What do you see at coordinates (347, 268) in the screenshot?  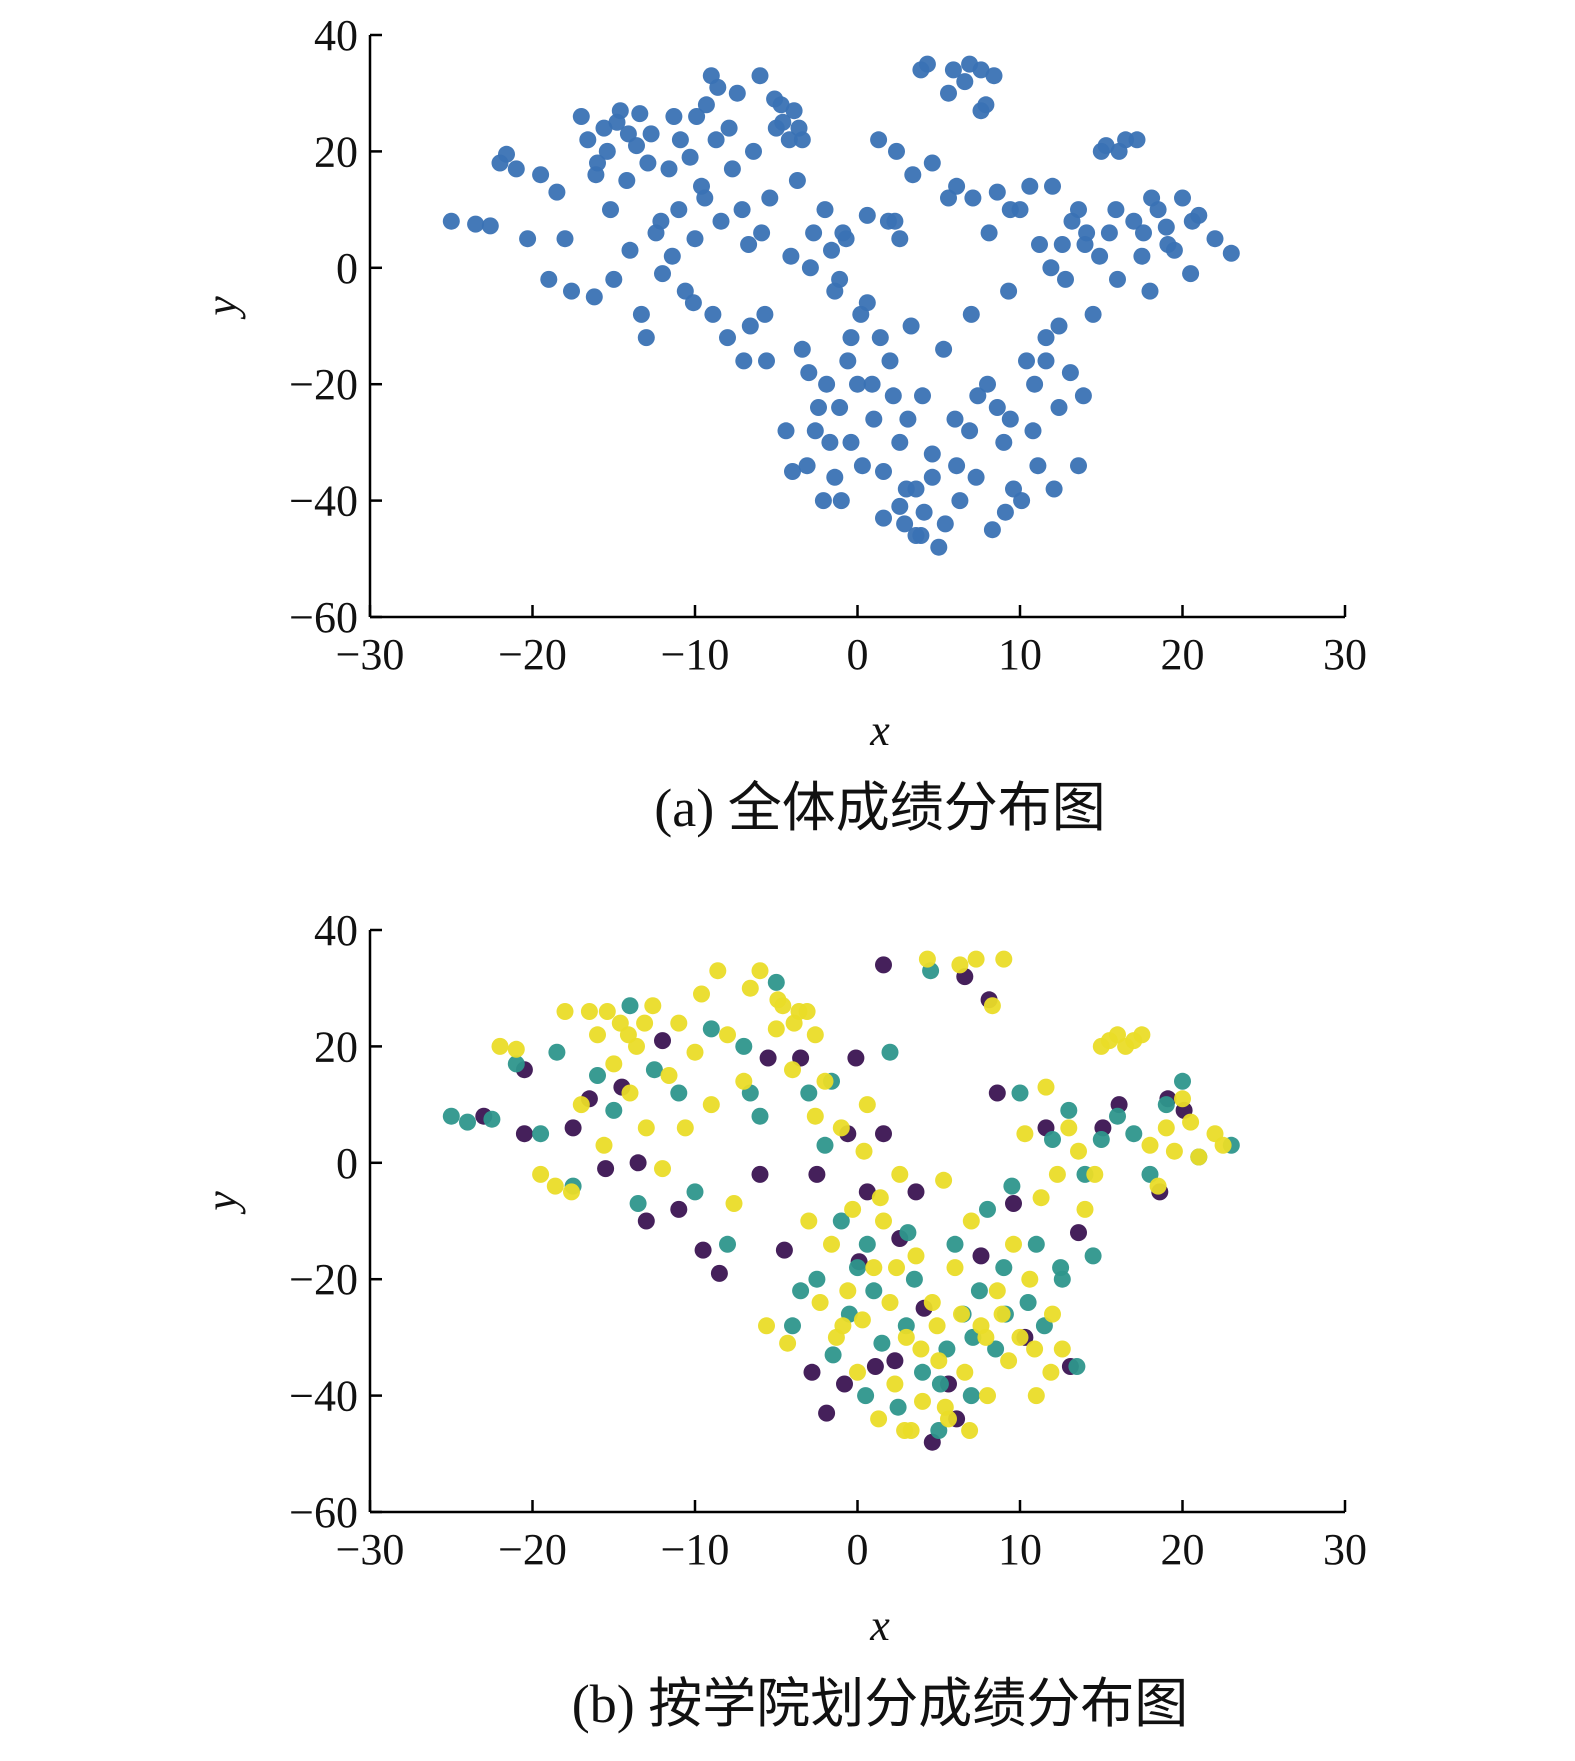 I see `panel-a-y-tick-label: 0` at bounding box center [347, 268].